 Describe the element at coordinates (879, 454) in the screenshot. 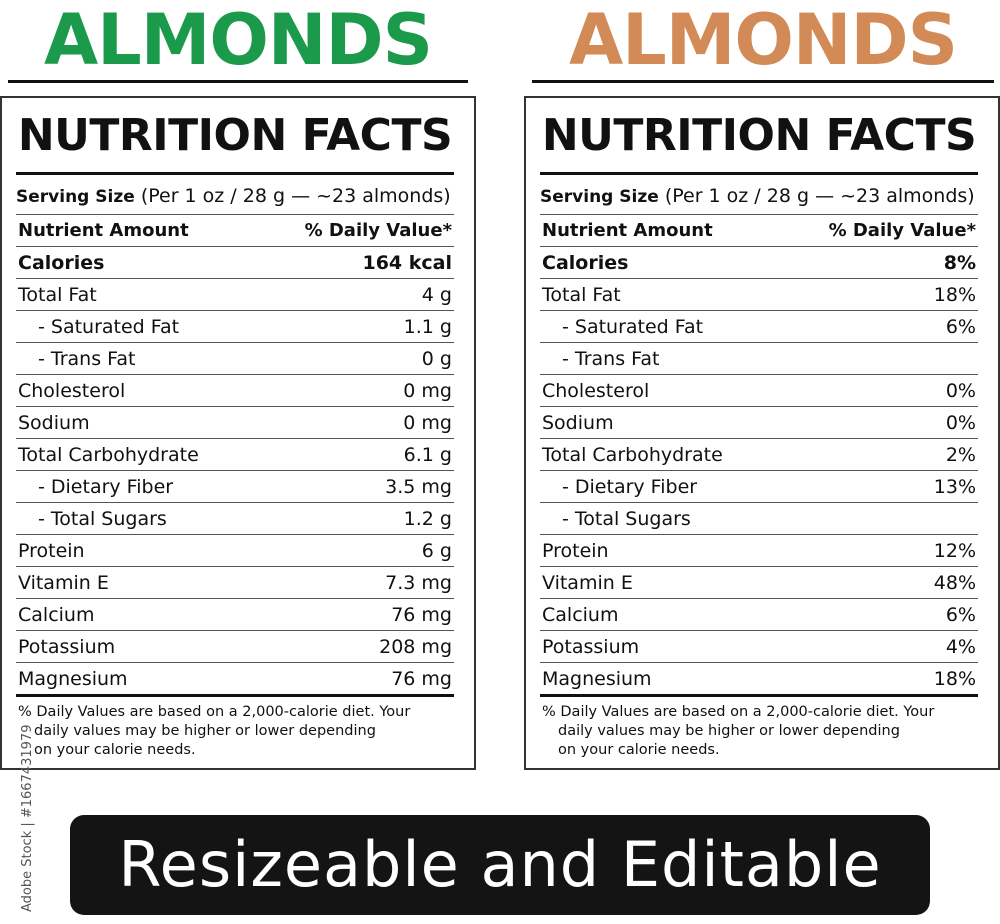

I see `nutrient-value: 2%` at that location.